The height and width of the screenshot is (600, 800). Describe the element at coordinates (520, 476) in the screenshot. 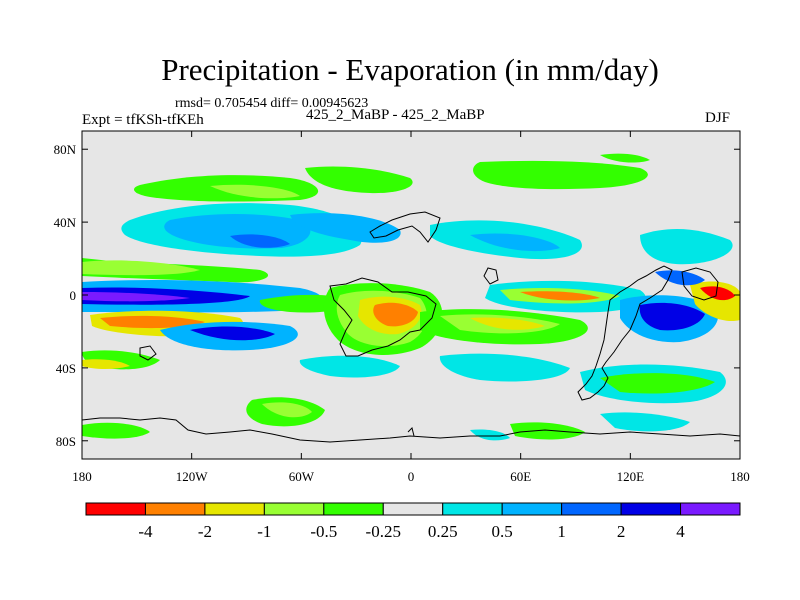

I see `lon-tick-label: 60E` at that location.